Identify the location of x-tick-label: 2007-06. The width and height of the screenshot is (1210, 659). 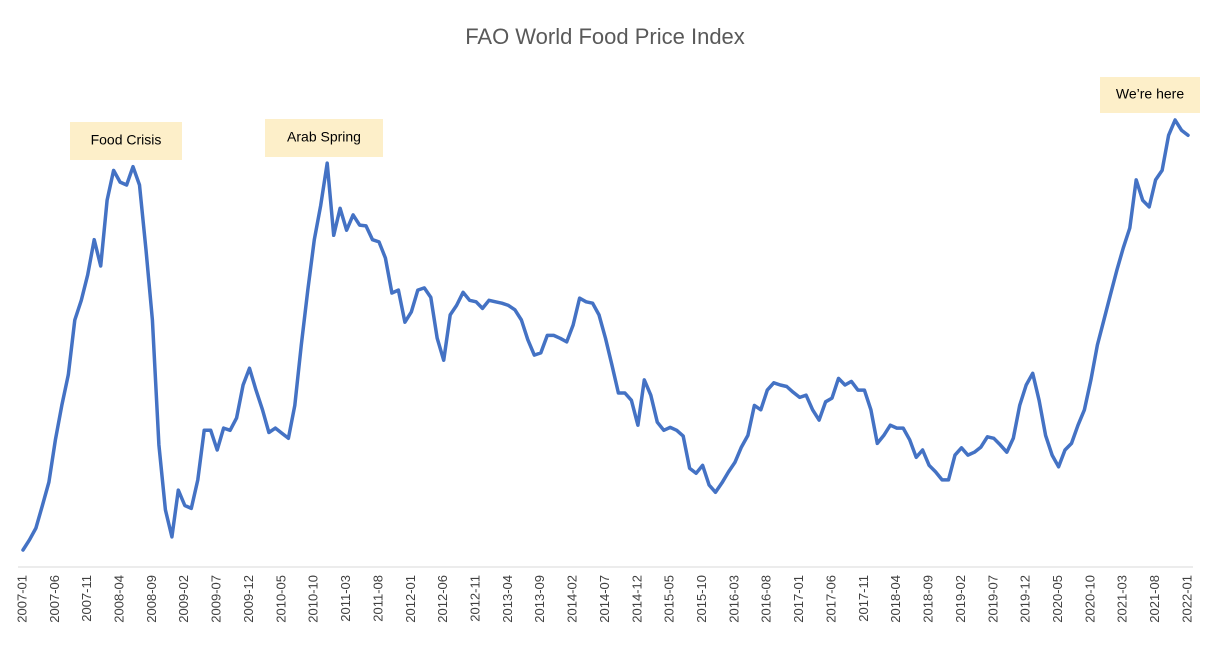
(54, 599).